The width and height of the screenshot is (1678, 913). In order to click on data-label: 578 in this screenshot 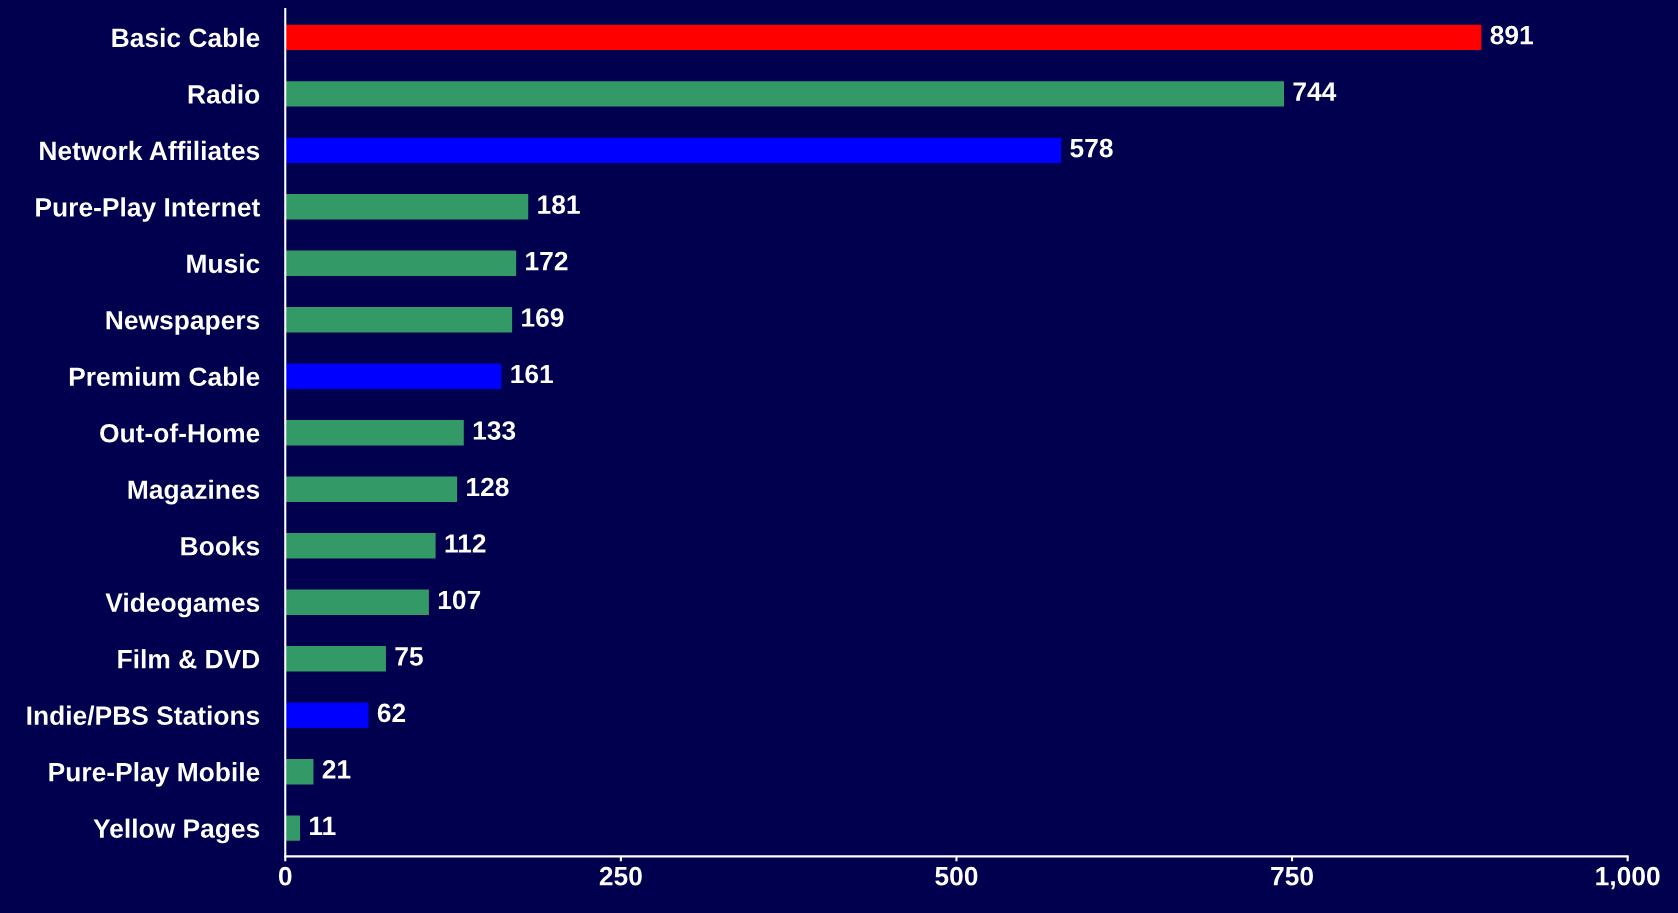, I will do `click(1091, 148)`.